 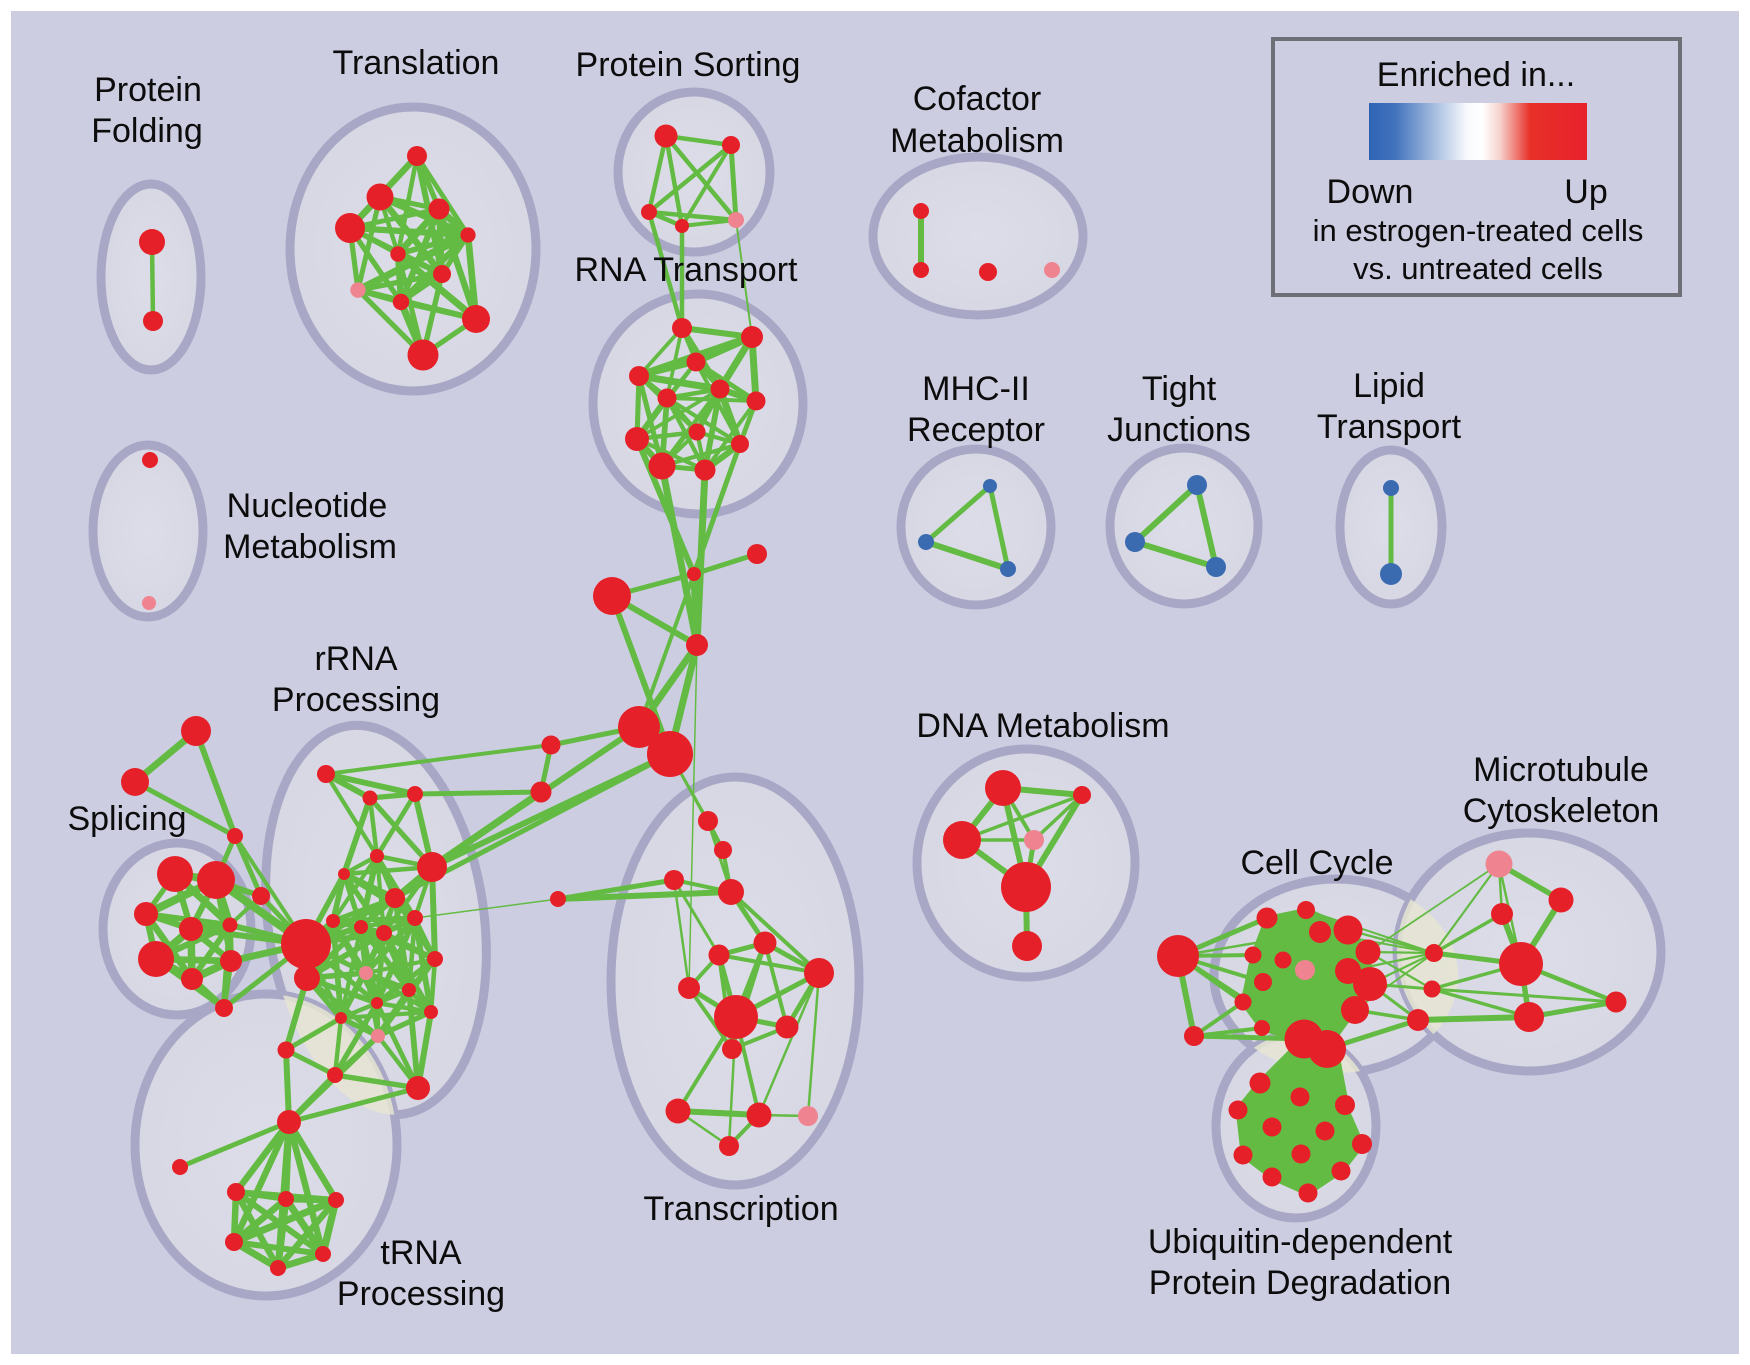 What do you see at coordinates (740, 1209) in the screenshot?
I see `svg-text: Transcription` at bounding box center [740, 1209].